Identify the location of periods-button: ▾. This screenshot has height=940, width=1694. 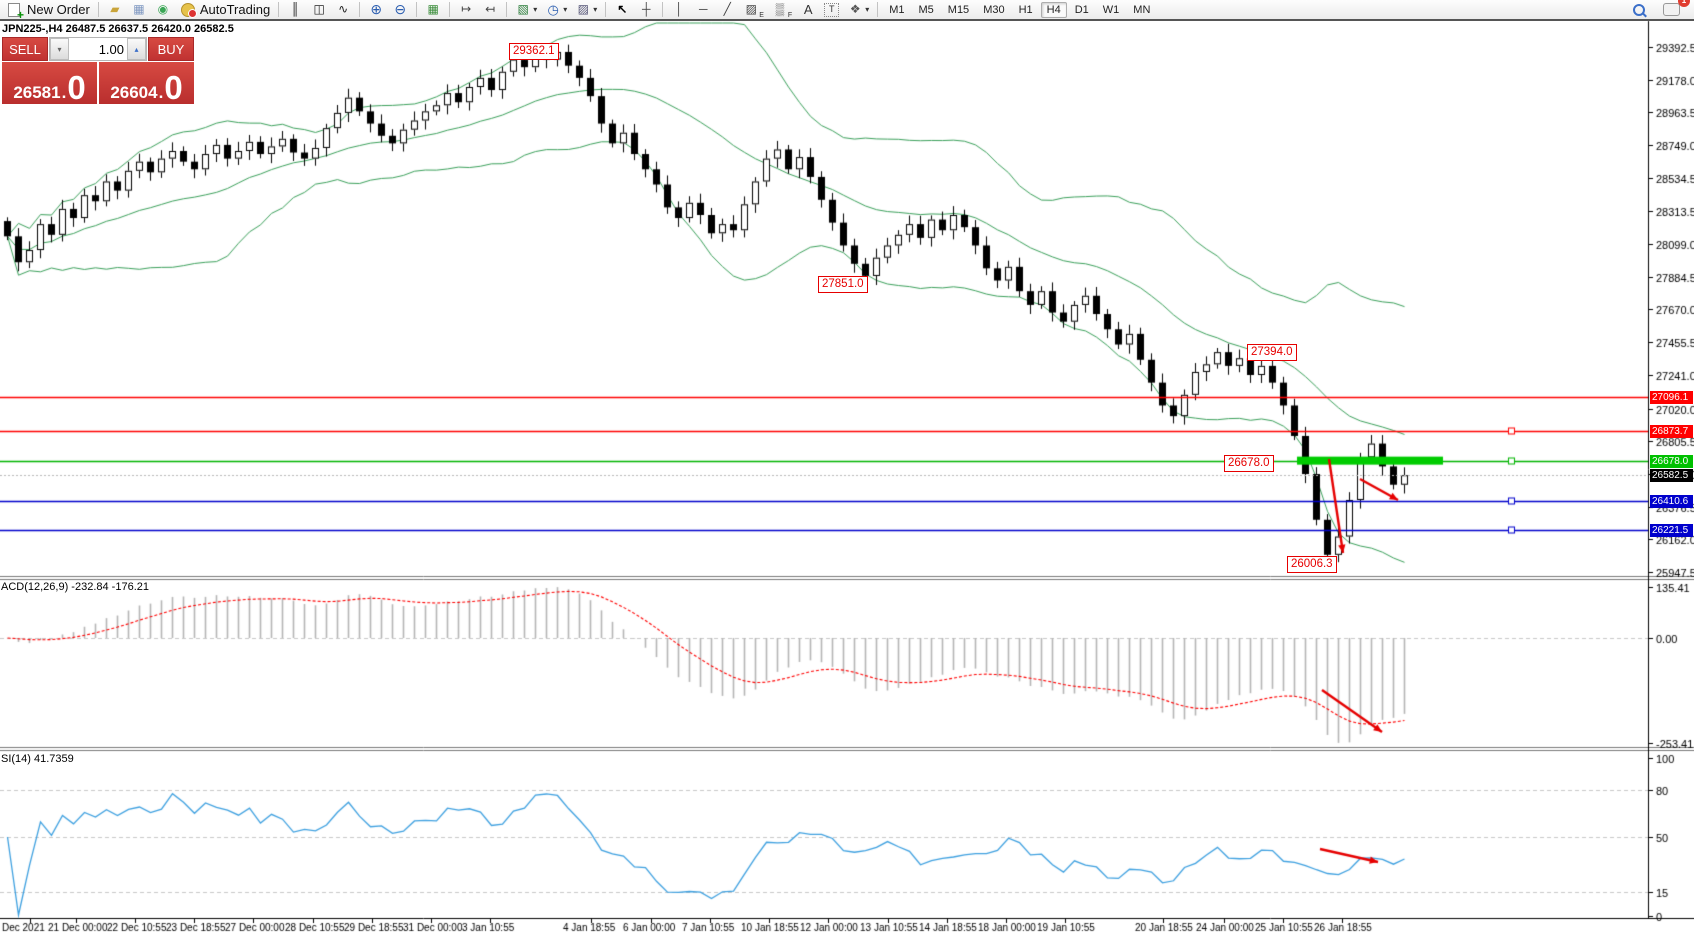
(556, 9).